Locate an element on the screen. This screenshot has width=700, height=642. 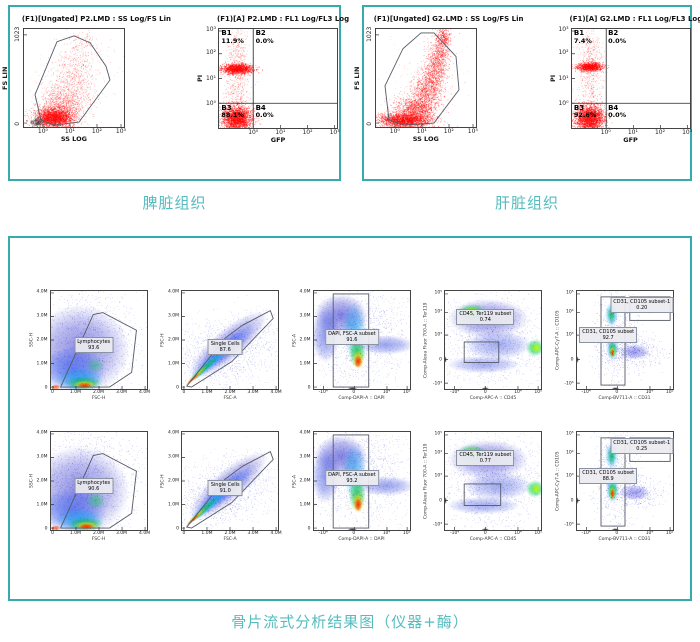
x-axis-label: GFP is located at coordinates (278, 140).